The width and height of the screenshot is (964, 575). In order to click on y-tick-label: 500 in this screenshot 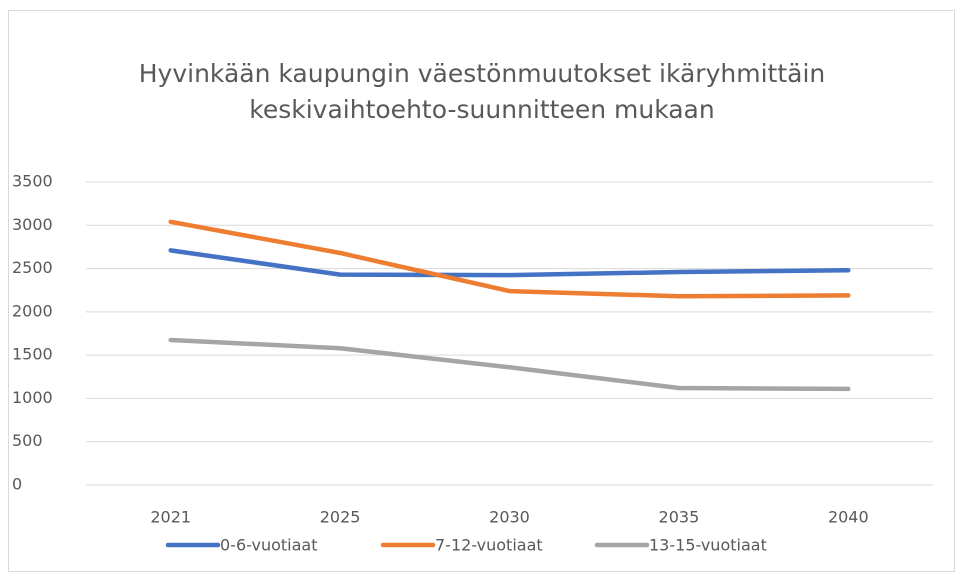, I will do `click(27, 440)`.